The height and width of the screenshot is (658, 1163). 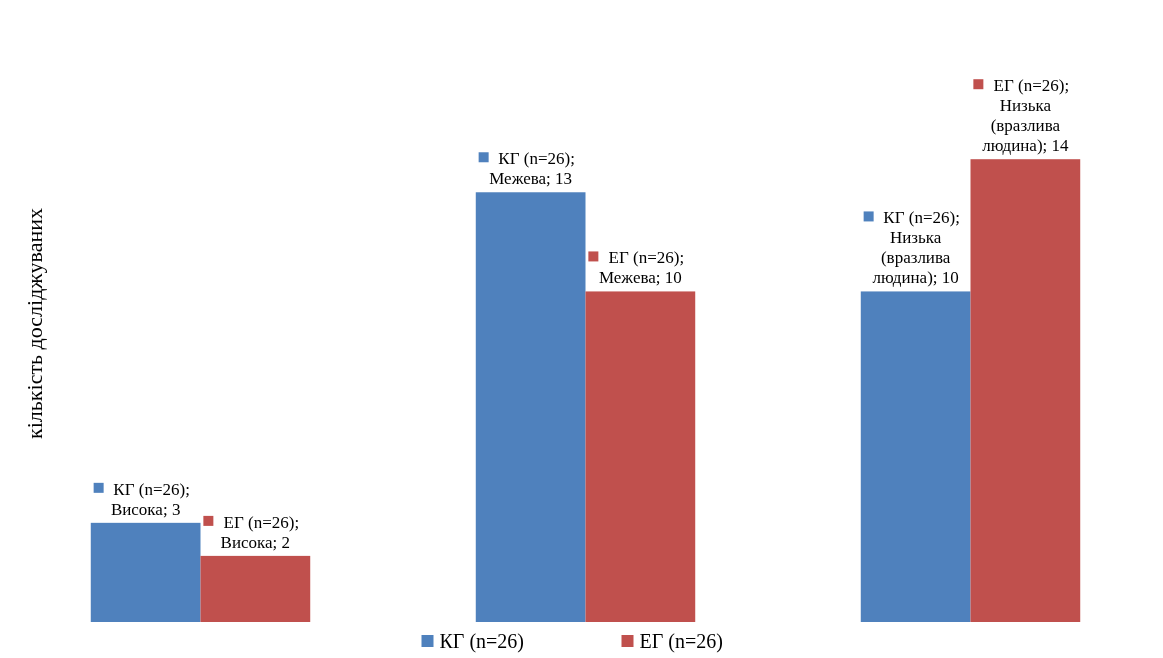 What do you see at coordinates (1026, 116) in the screenshot?
I see `data-label: ЕГ (n=26); Низька (вразлива людина); 14` at bounding box center [1026, 116].